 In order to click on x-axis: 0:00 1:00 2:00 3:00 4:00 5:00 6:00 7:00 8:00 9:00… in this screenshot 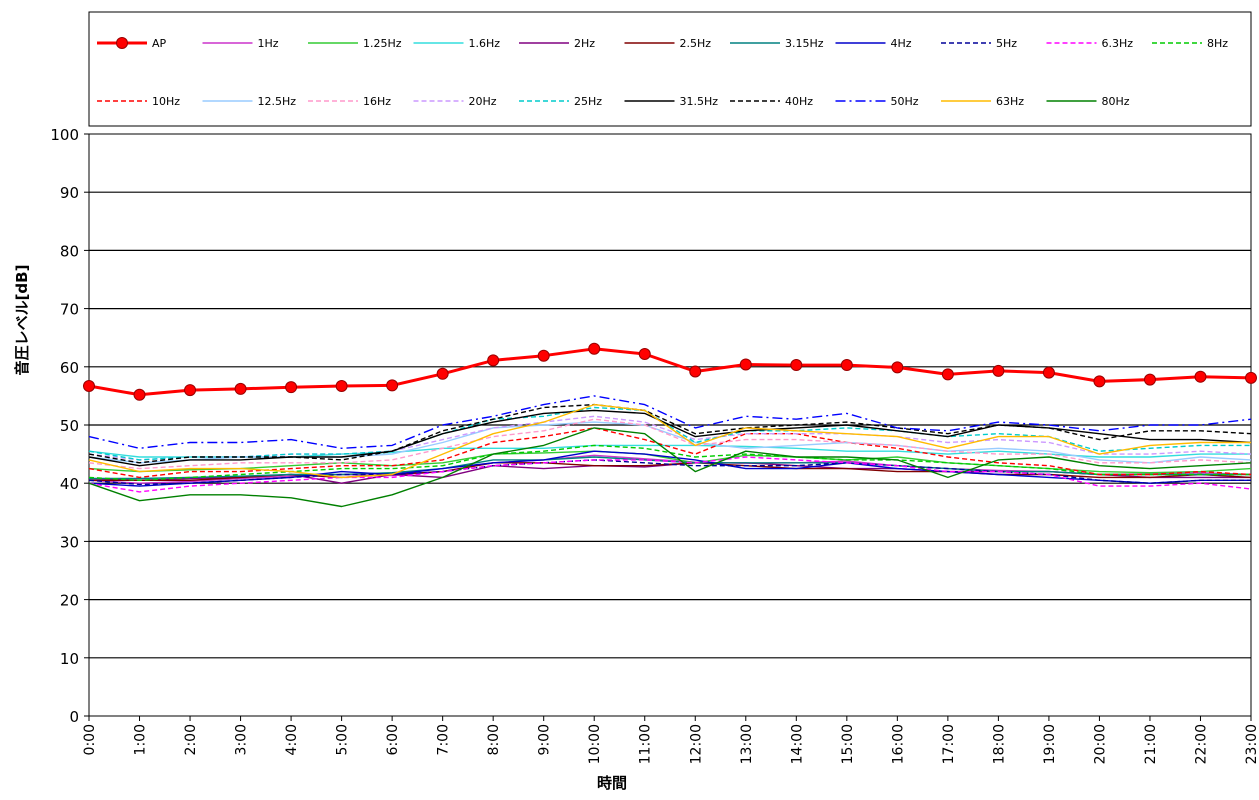, I will do `click(670, 740)`.